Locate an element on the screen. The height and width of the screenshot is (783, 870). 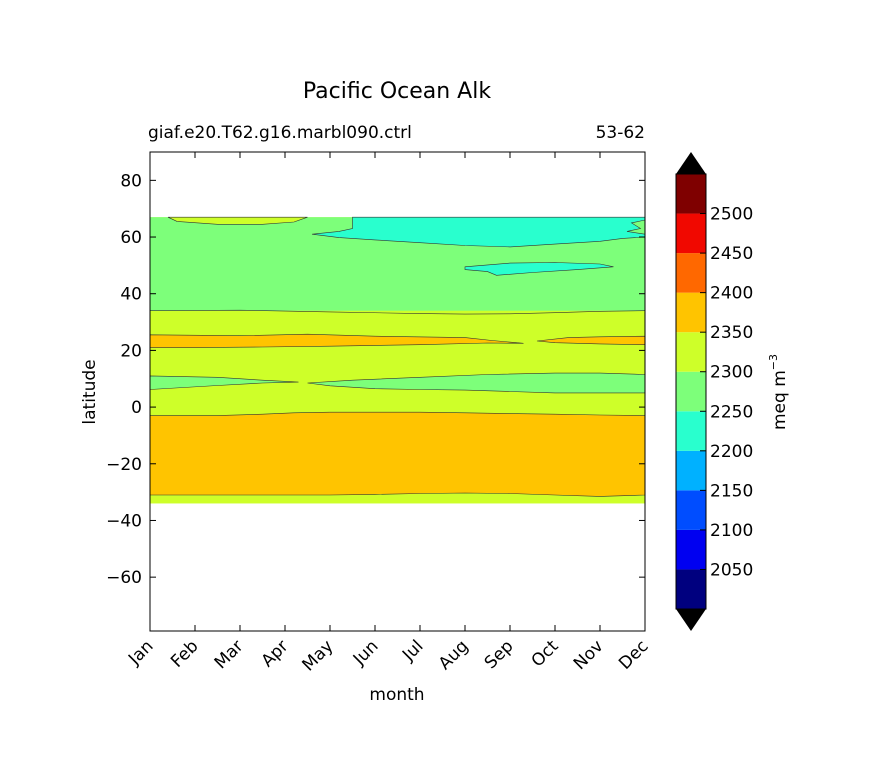
colorbar-tick-label: 2200 is located at coordinates (731, 452).